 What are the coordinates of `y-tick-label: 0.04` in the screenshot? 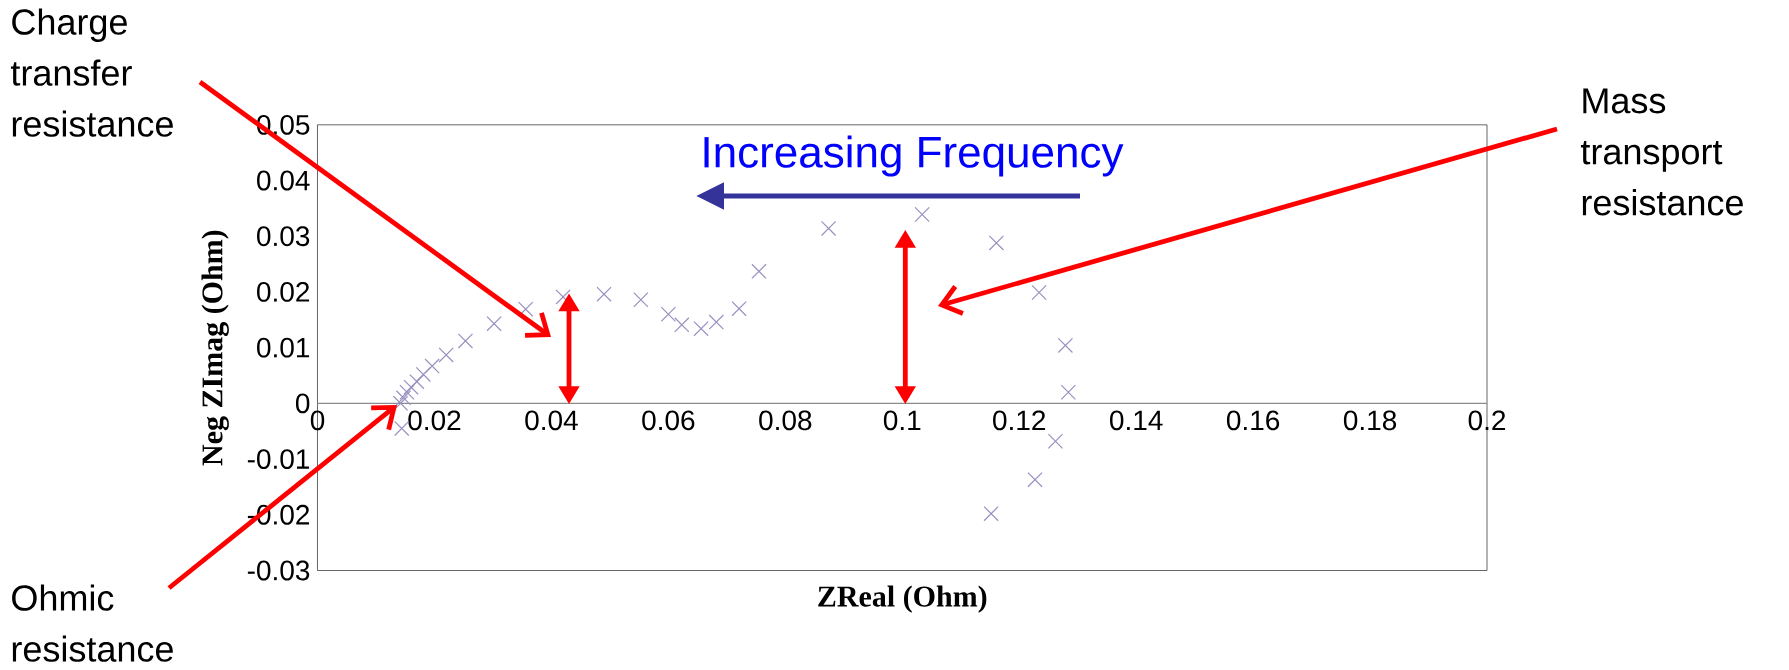 It's located at (283, 180).